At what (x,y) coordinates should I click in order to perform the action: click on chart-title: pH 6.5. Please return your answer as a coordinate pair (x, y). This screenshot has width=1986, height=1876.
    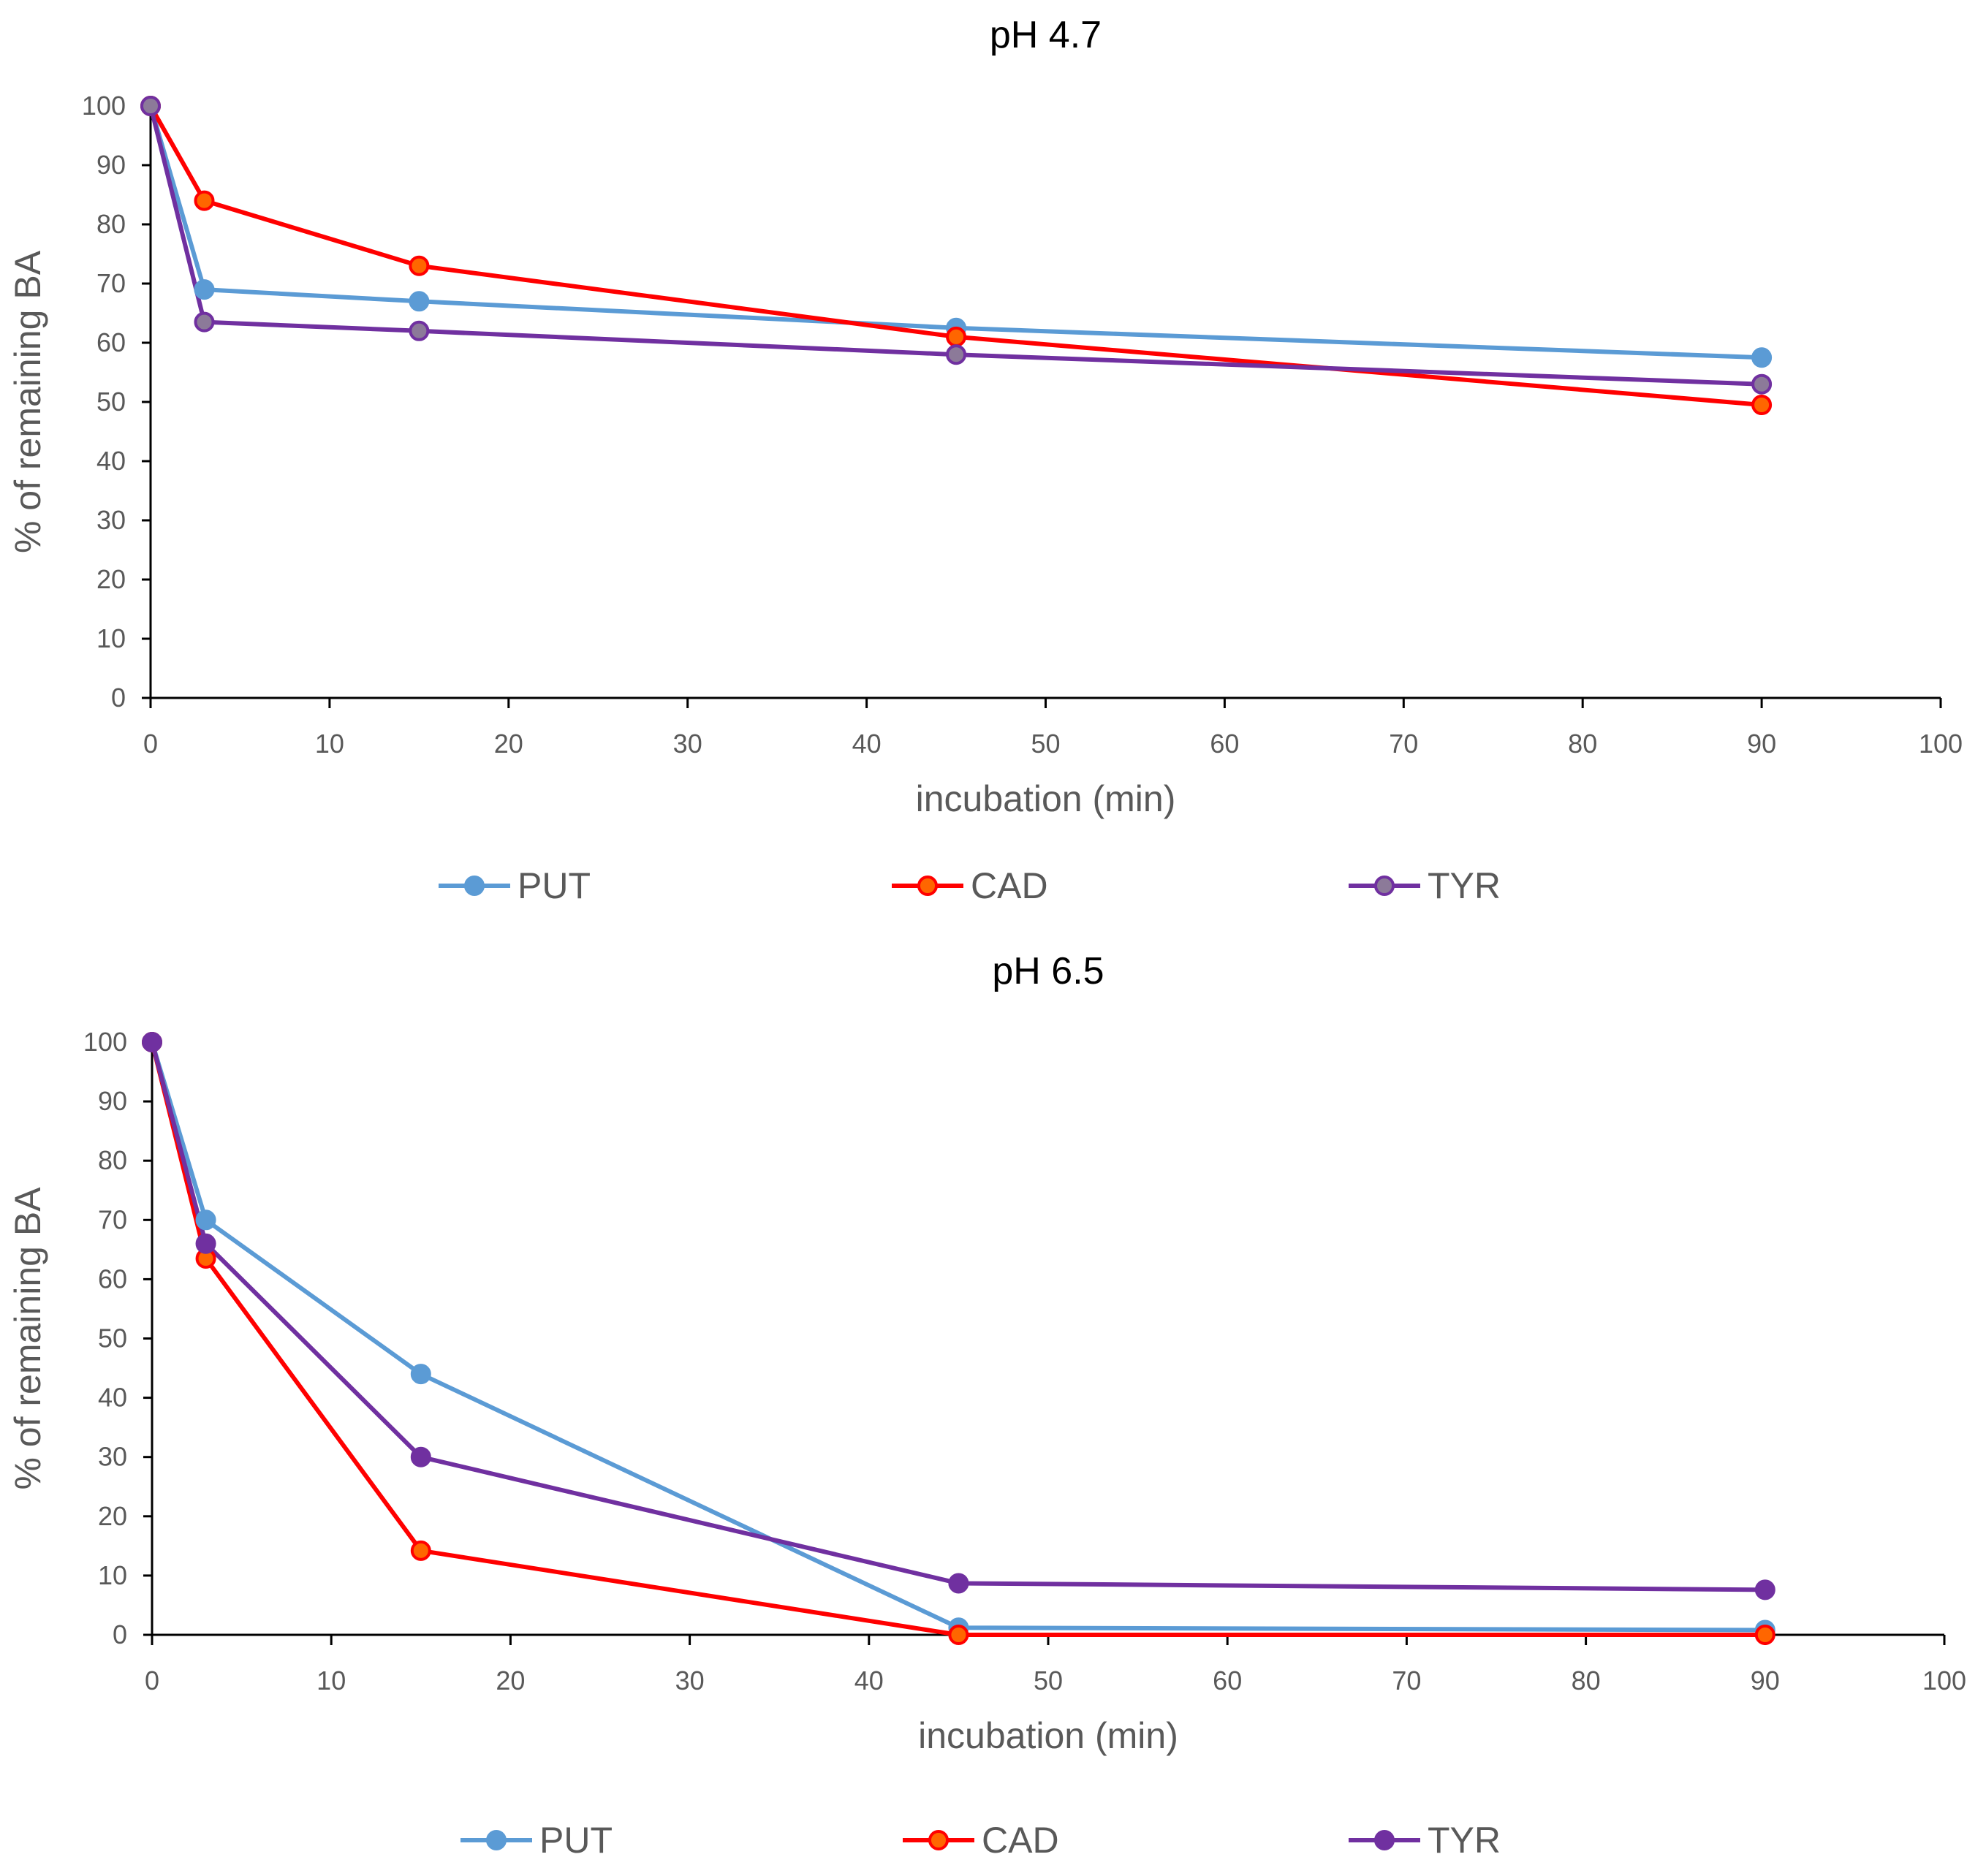
    Looking at the image, I should click on (1048, 971).